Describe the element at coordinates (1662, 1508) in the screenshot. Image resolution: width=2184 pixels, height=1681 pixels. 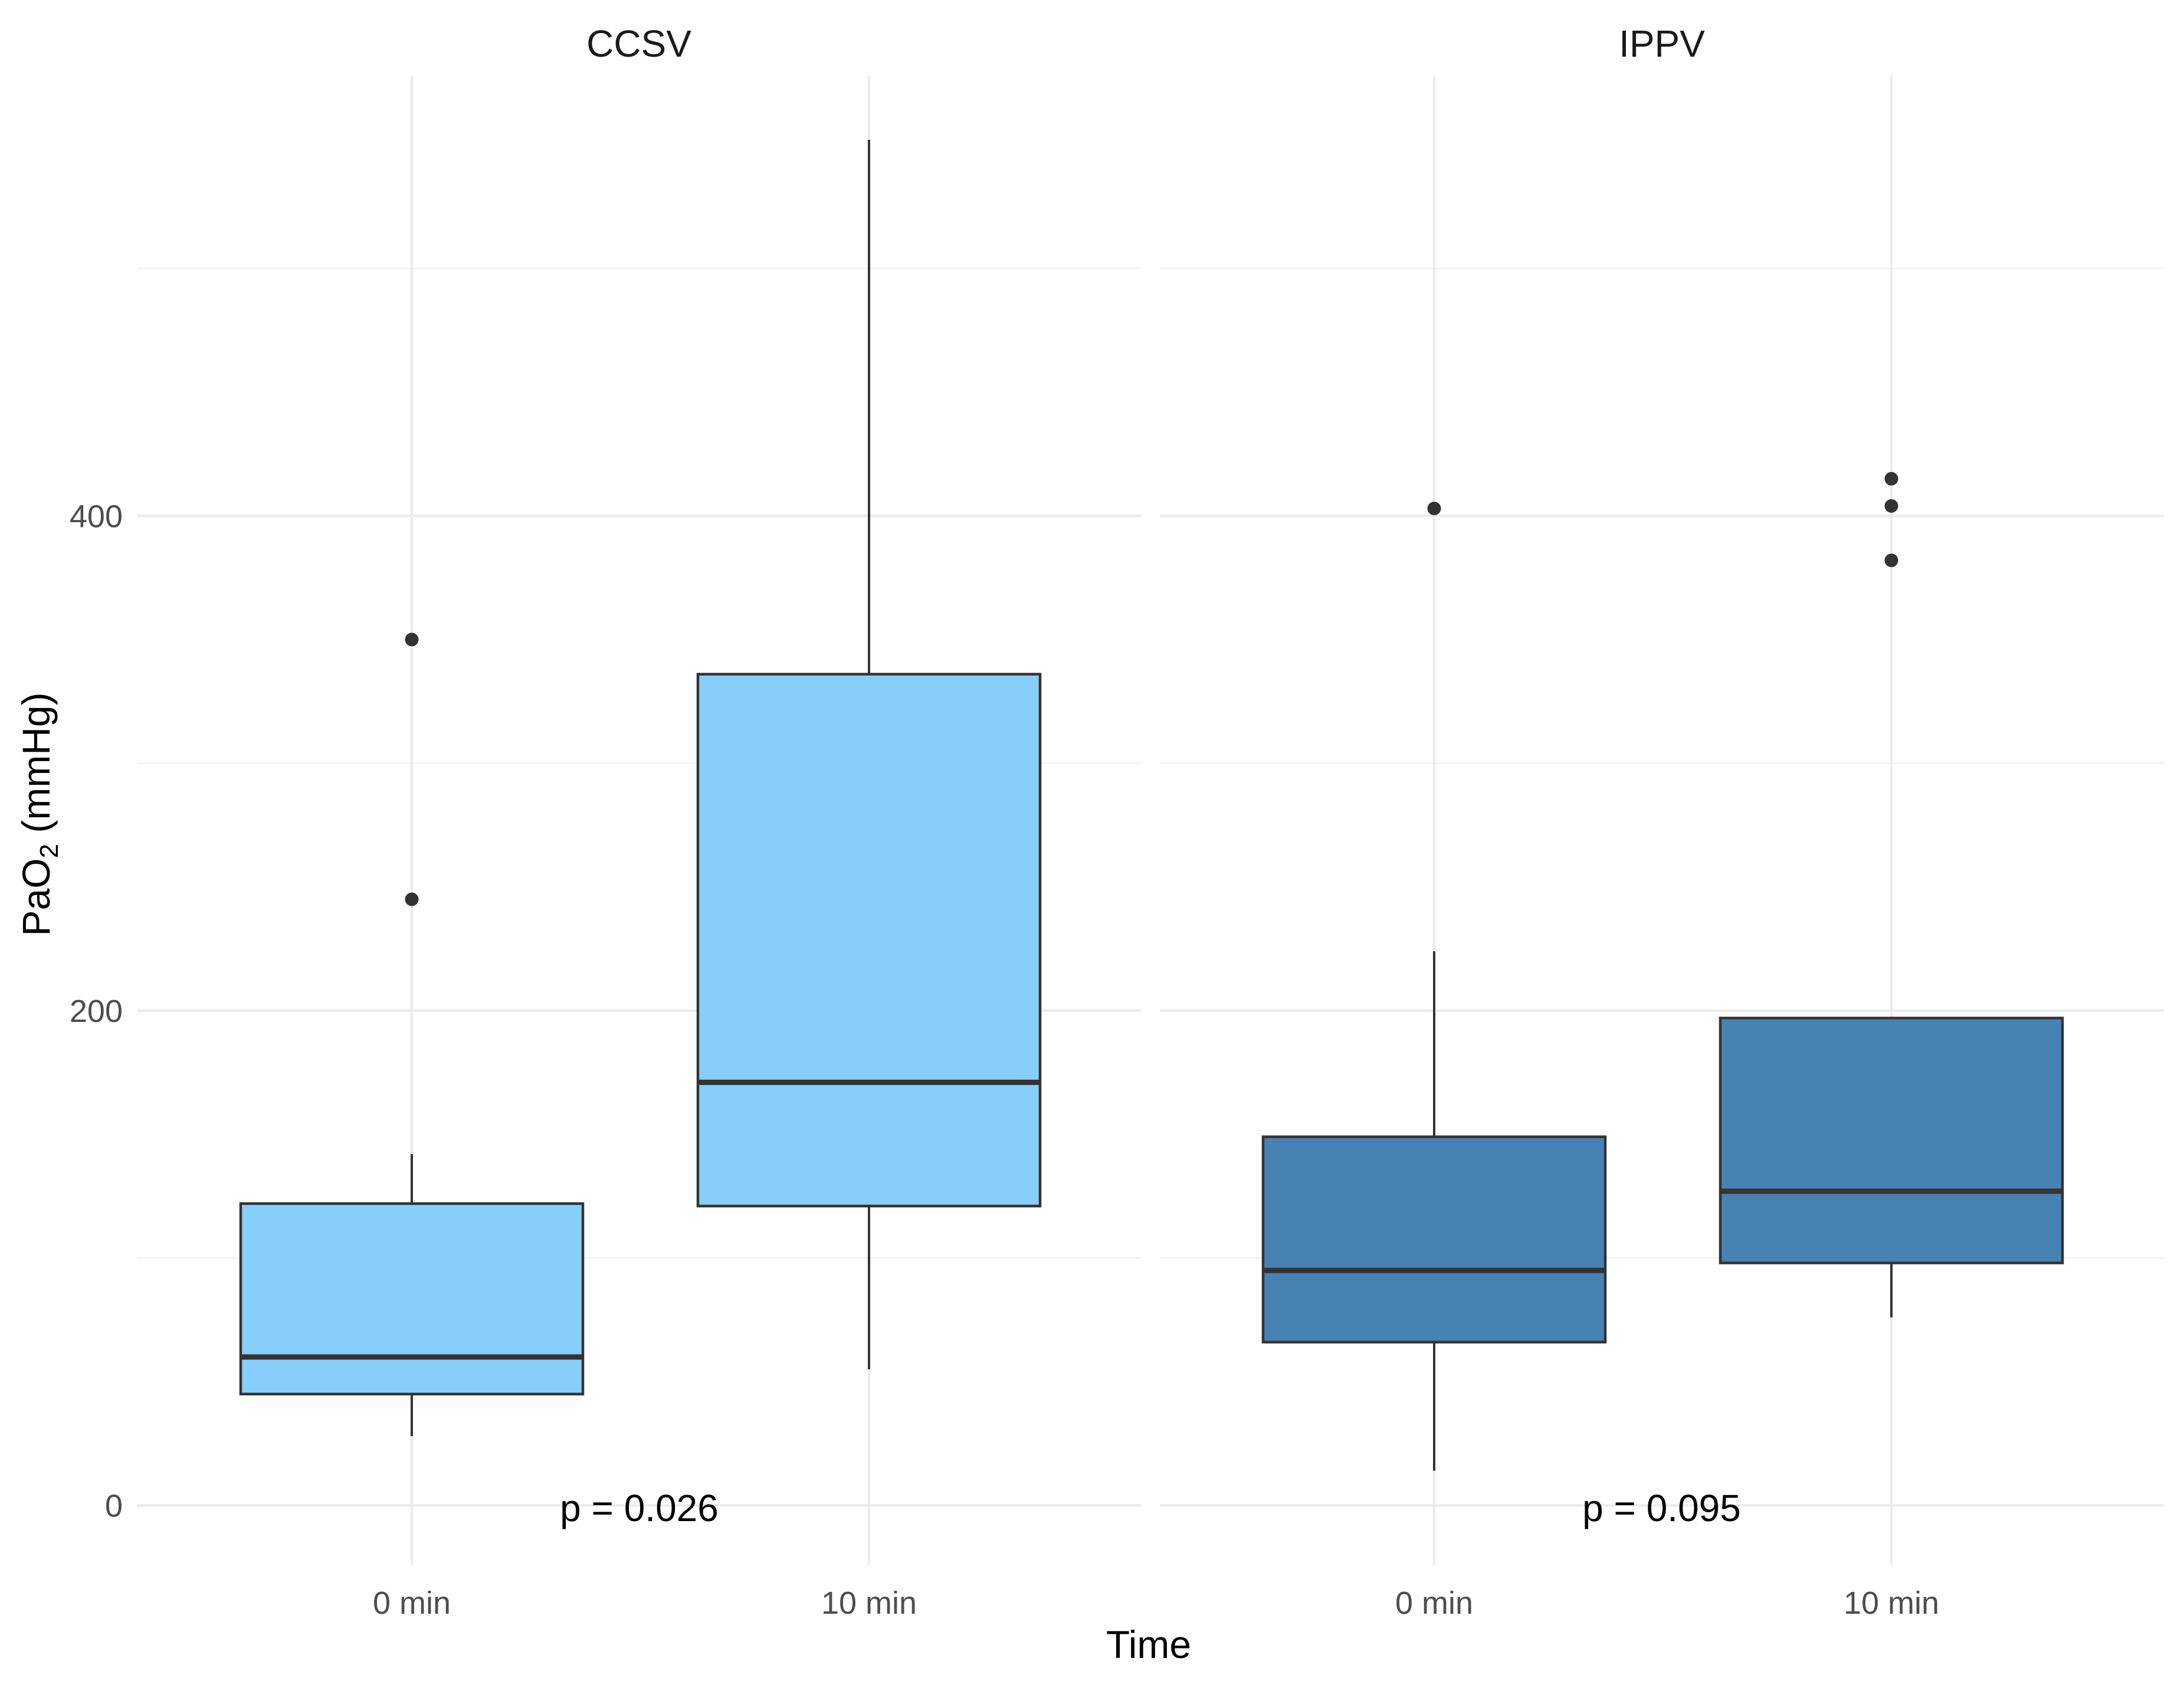
I see `ippv-p-value-label: p = 0.095` at that location.